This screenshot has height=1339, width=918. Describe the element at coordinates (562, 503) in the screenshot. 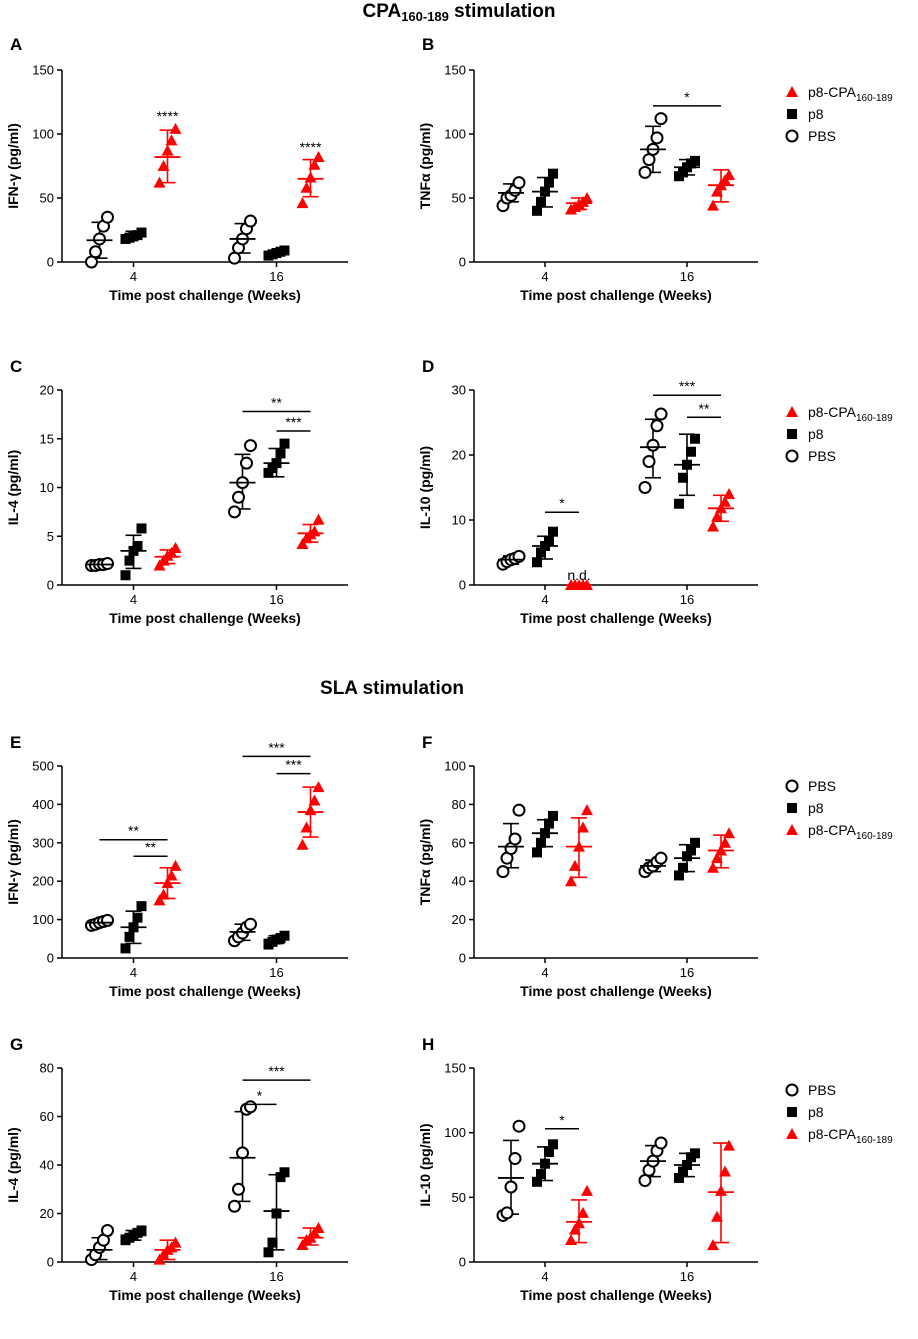

I see `significance-label: *` at that location.